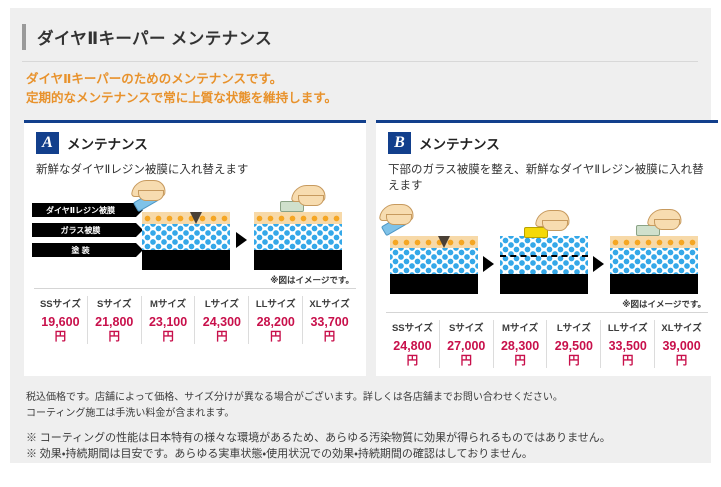 The image size is (721, 487). I want to click on page-title: ダイヤⅡキーパー メンテナンス, so click(154, 39).